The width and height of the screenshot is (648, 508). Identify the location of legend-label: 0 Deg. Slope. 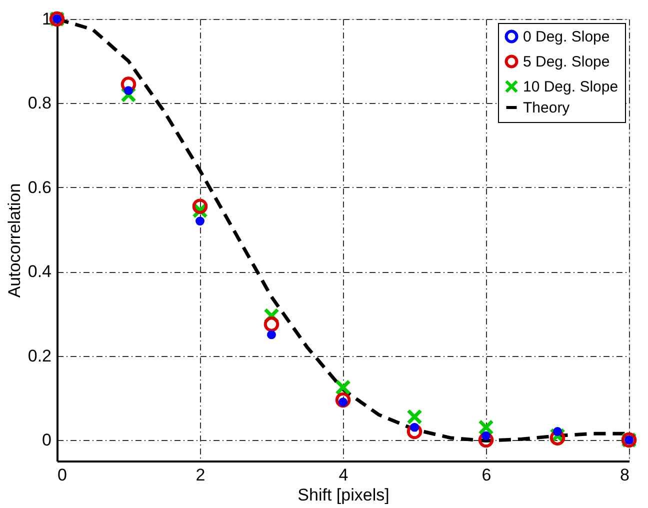
(566, 37).